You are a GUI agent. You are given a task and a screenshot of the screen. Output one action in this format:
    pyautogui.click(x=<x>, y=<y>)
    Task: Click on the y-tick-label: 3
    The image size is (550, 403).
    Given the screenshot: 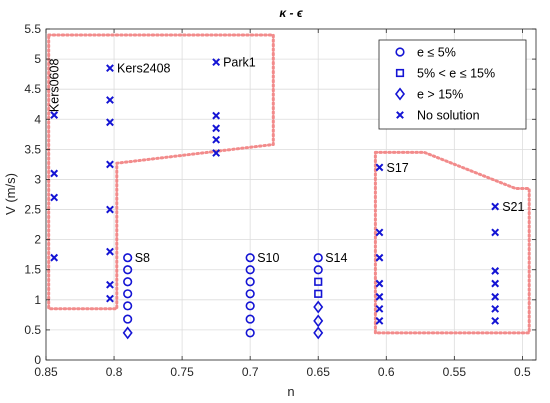 What is the action you would take?
    pyautogui.click(x=37, y=179)
    